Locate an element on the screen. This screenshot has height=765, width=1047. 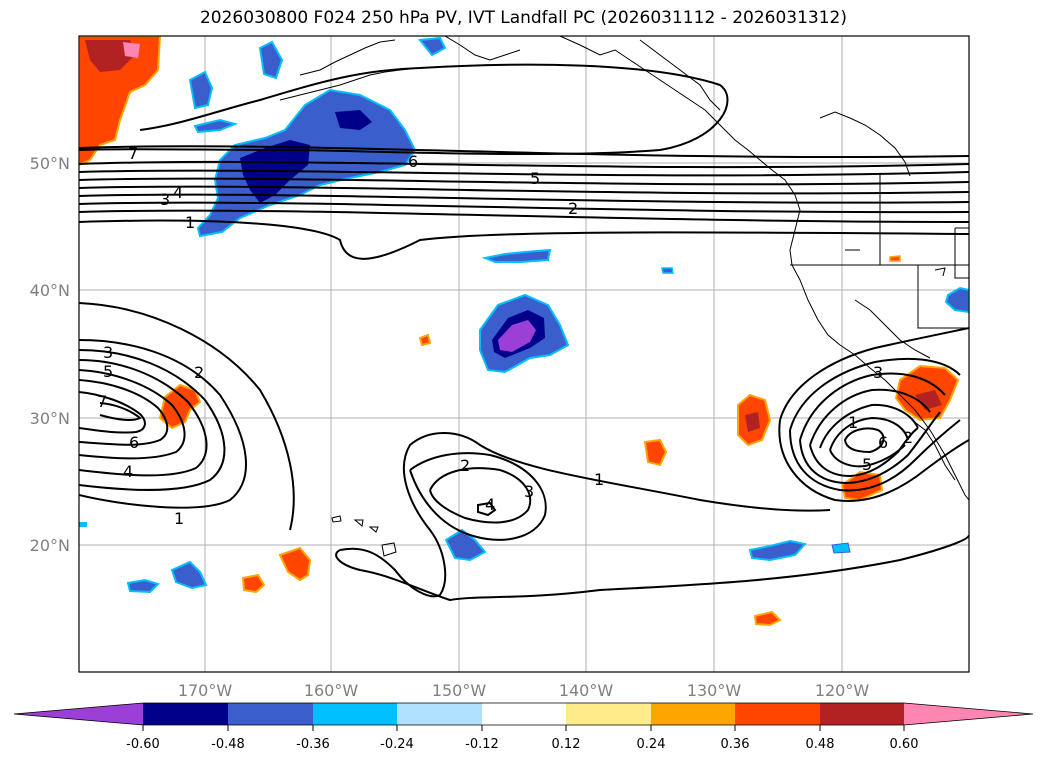
lon-label: 170°W is located at coordinates (205, 690).